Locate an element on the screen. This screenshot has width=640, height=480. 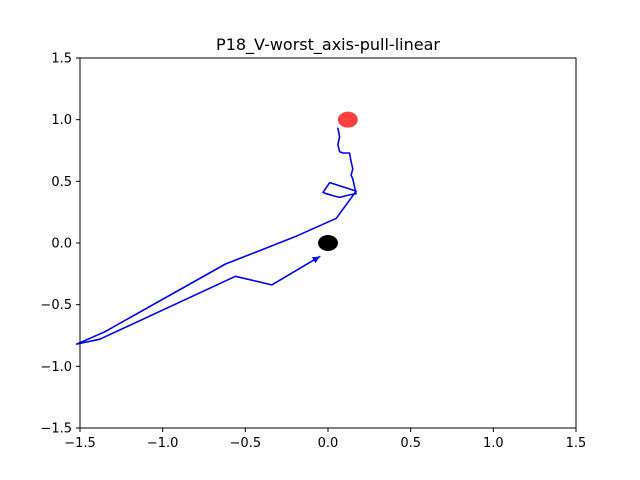
goal-marker is located at coordinates (347, 119).